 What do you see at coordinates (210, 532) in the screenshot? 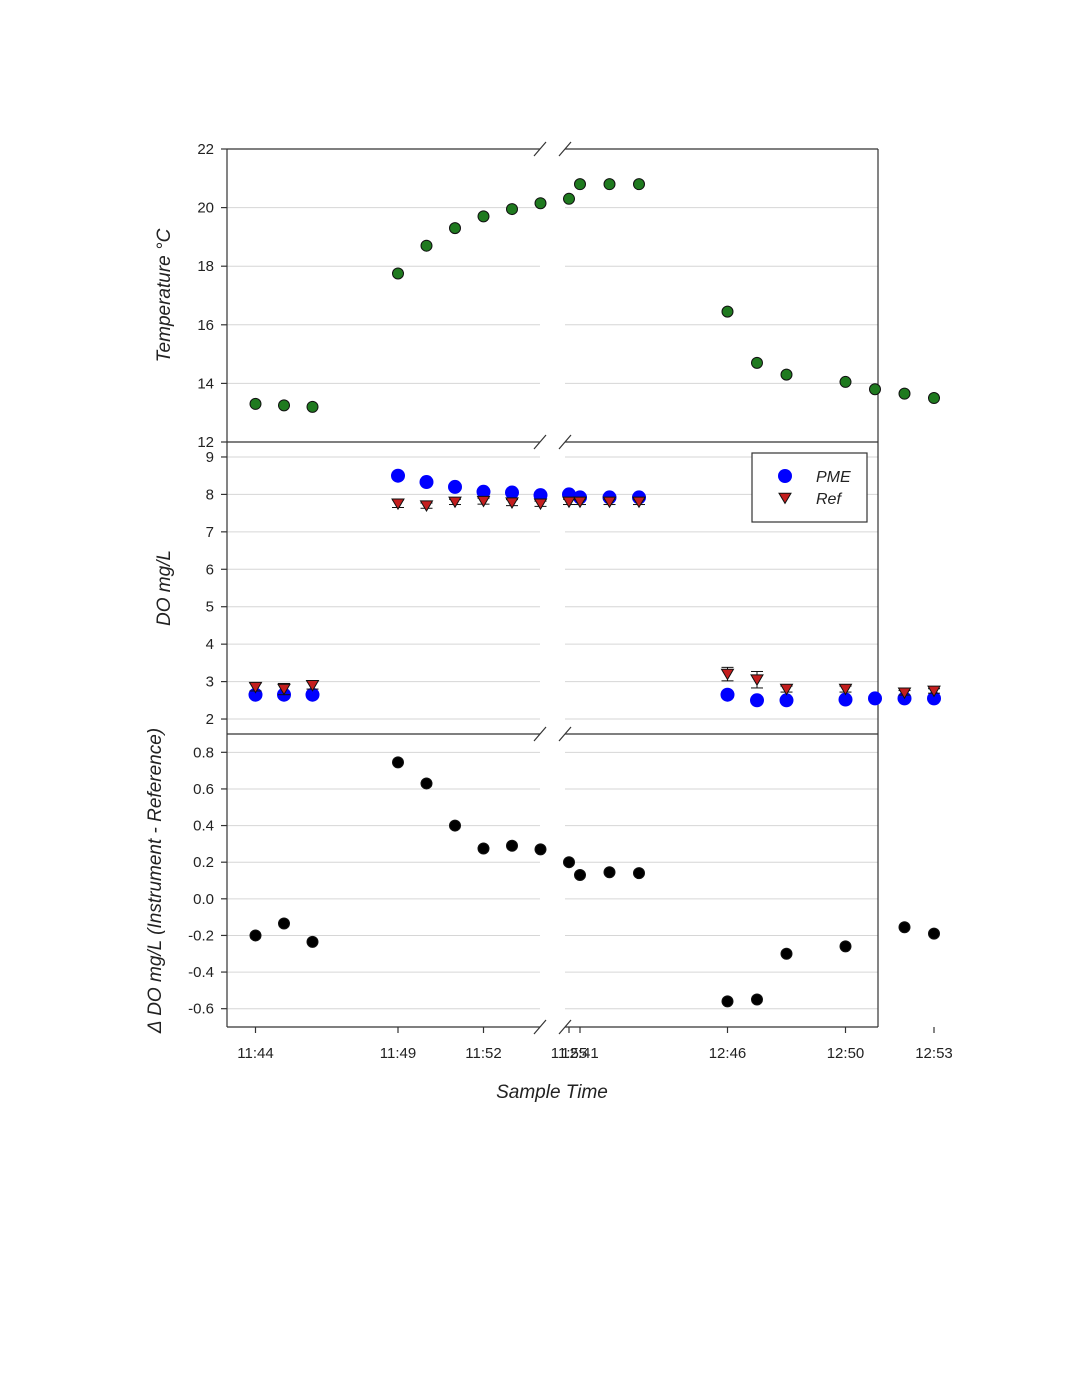
I see `y-tick-label: 7` at bounding box center [210, 532].